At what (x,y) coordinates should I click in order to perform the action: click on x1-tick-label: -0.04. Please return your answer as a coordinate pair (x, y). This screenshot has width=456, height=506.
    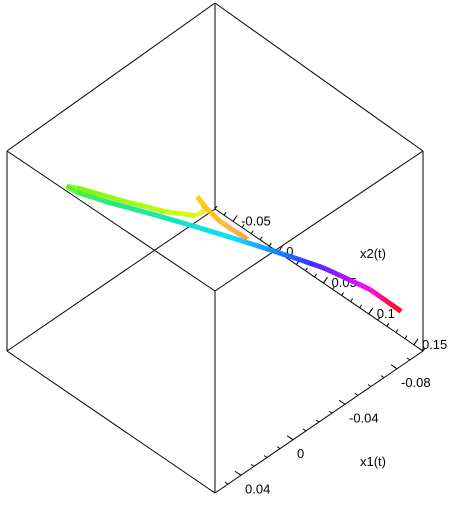
    Looking at the image, I should click on (364, 417).